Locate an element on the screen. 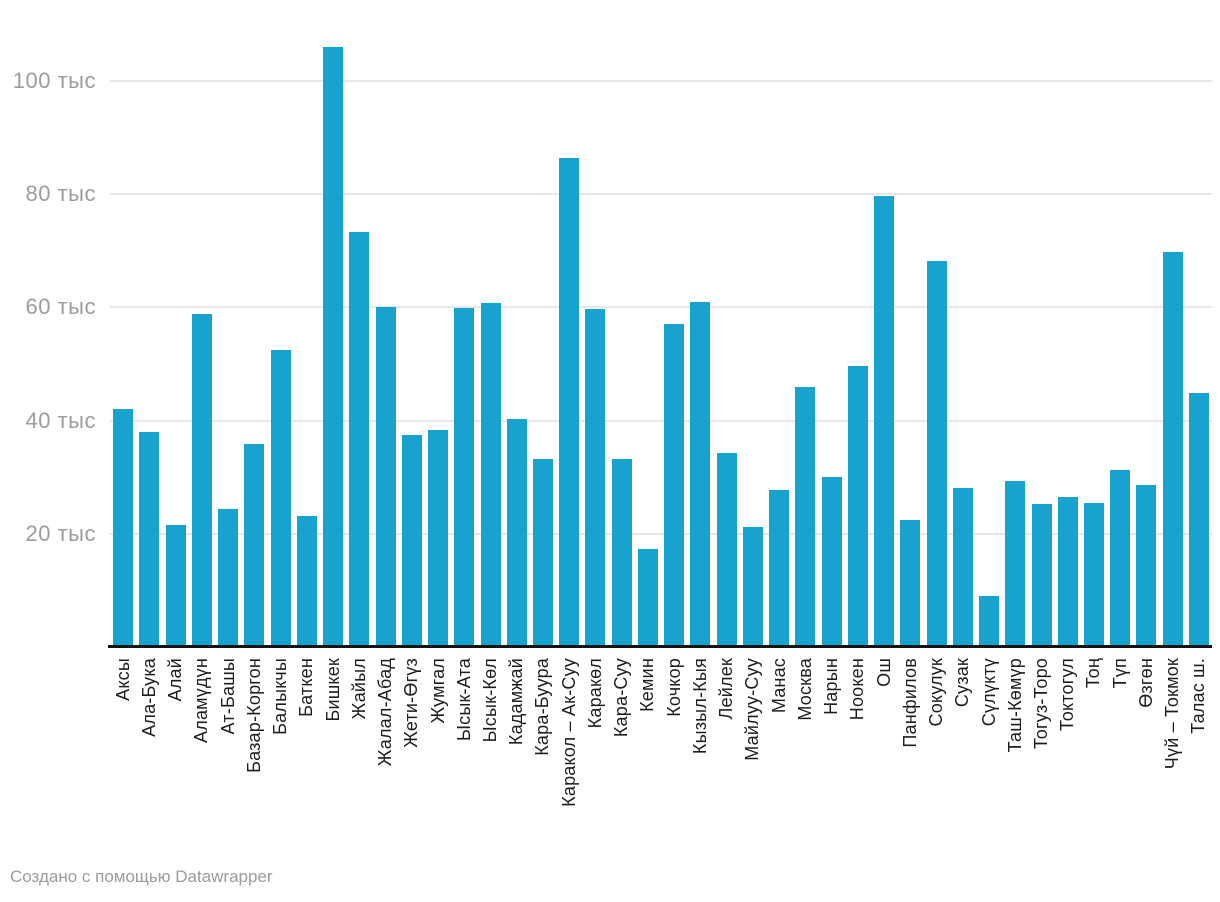 The image size is (1220, 902). y-tick-label: 100 тыс is located at coordinates (54, 80).